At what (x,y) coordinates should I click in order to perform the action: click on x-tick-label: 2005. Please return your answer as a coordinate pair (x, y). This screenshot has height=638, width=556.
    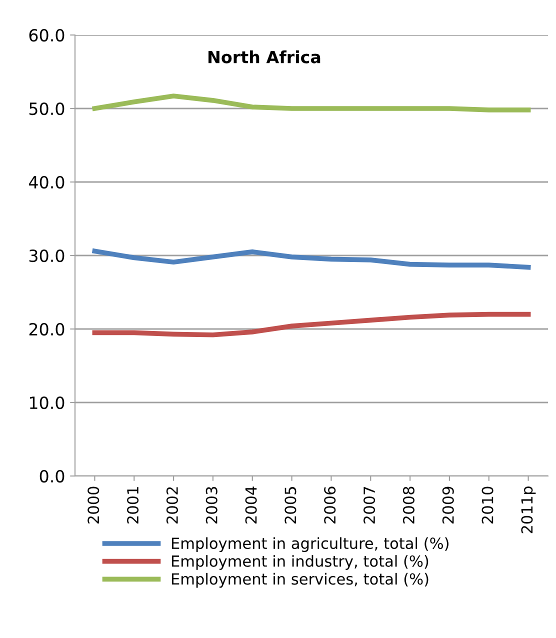
    Looking at the image, I should click on (290, 505).